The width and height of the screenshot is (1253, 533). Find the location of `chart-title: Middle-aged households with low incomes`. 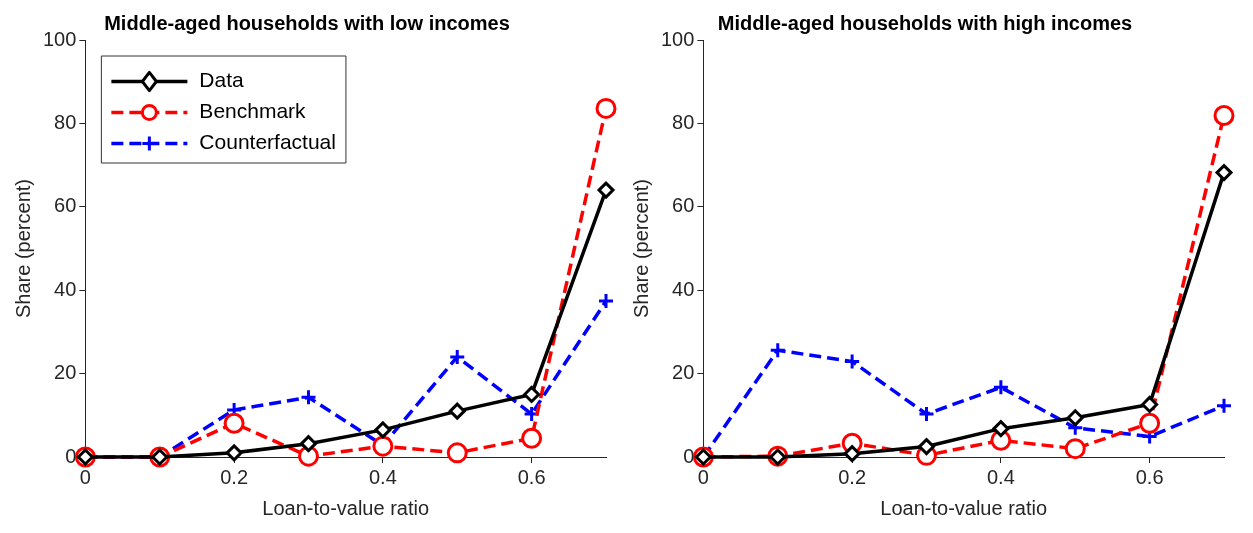

chart-title: Middle-aged households with low incomes is located at coordinates (307, 22).